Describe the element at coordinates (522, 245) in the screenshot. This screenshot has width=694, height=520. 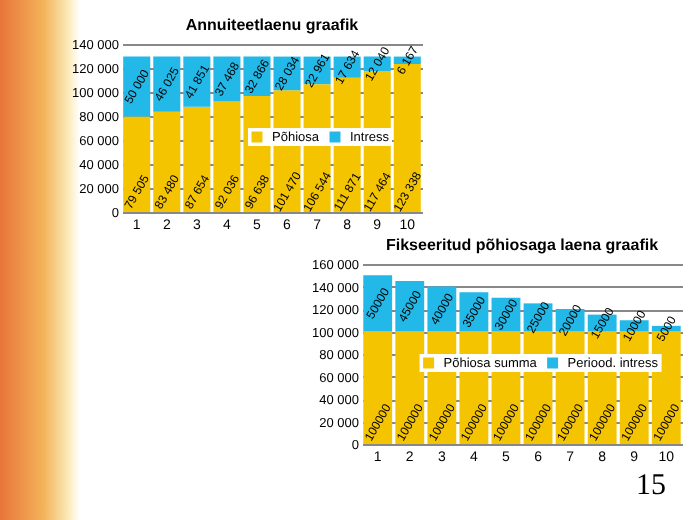
I see `chart-title: Fikseeritud põhiosaga laena graafik` at that location.